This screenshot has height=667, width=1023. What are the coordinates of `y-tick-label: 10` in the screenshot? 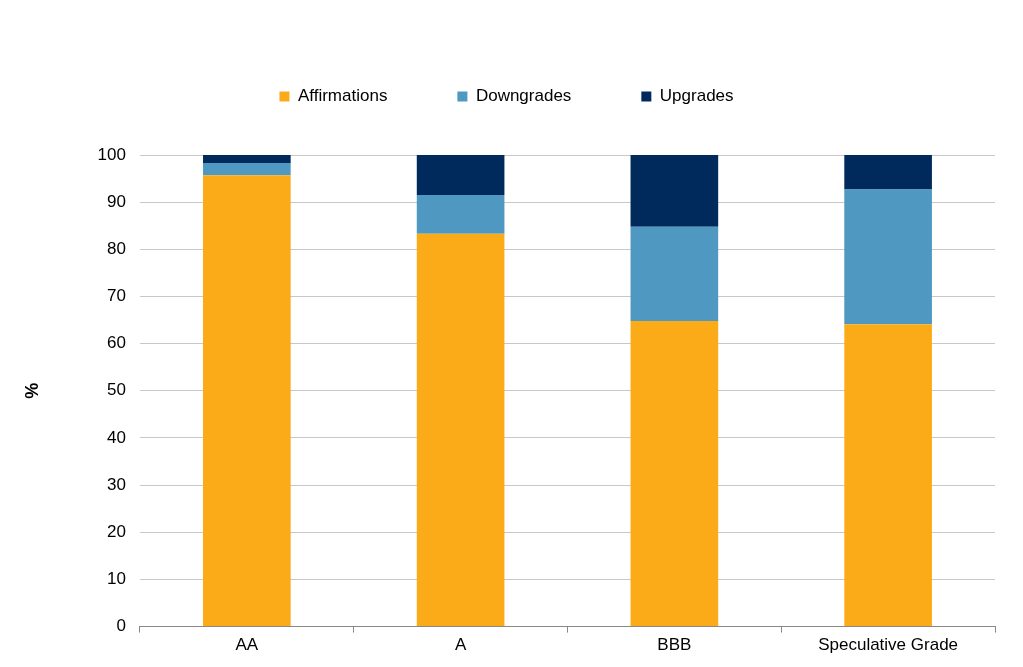 It's located at (116, 579).